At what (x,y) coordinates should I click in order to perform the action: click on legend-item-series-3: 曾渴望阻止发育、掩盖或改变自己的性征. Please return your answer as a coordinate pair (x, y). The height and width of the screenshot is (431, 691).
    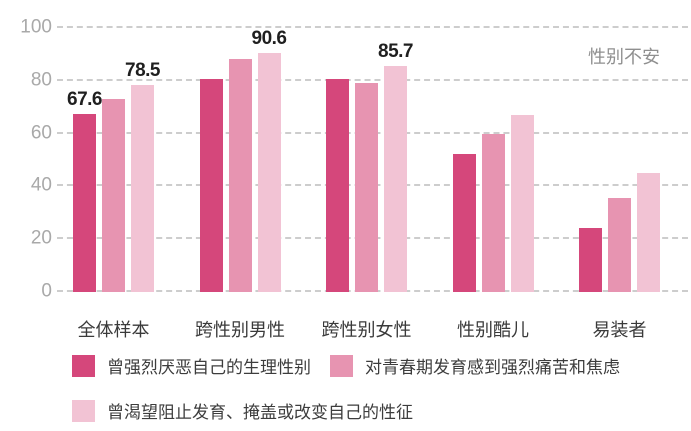
    Looking at the image, I should click on (242, 410).